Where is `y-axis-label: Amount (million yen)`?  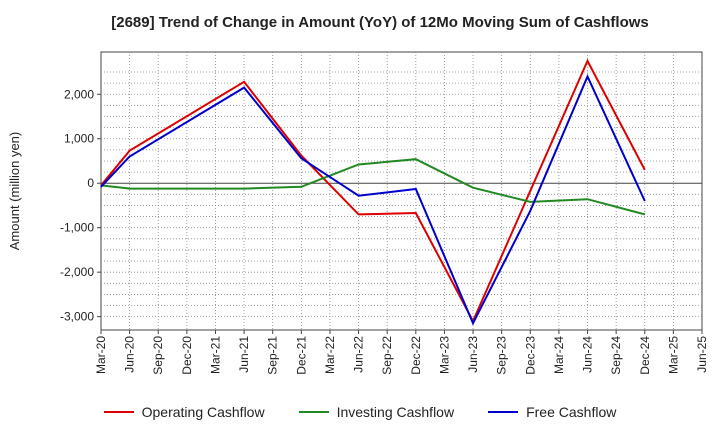 y-axis-label: Amount (million yen) is located at coordinates (14, 191).